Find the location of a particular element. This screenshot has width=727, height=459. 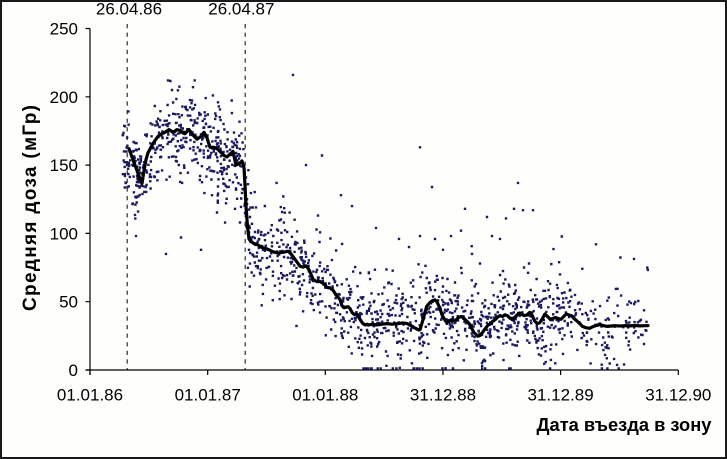

svg-text: 100 is located at coordinates (64, 233).